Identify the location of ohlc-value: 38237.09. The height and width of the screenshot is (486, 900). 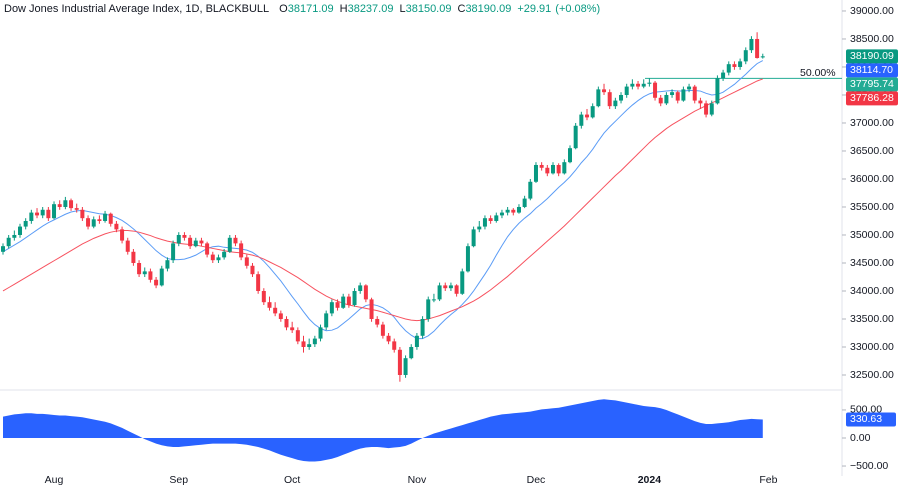
(371, 9).